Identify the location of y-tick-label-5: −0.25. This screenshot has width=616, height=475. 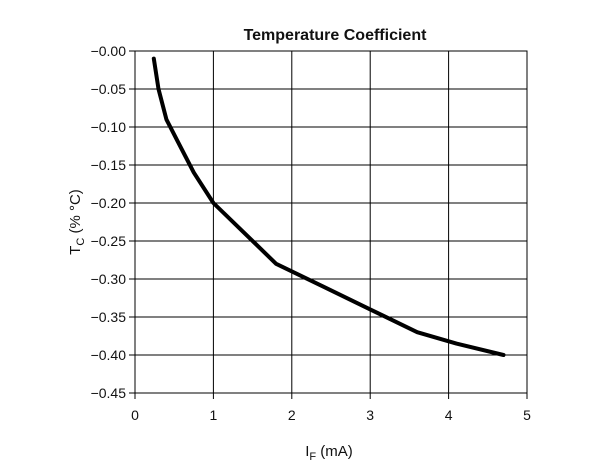
(109, 241).